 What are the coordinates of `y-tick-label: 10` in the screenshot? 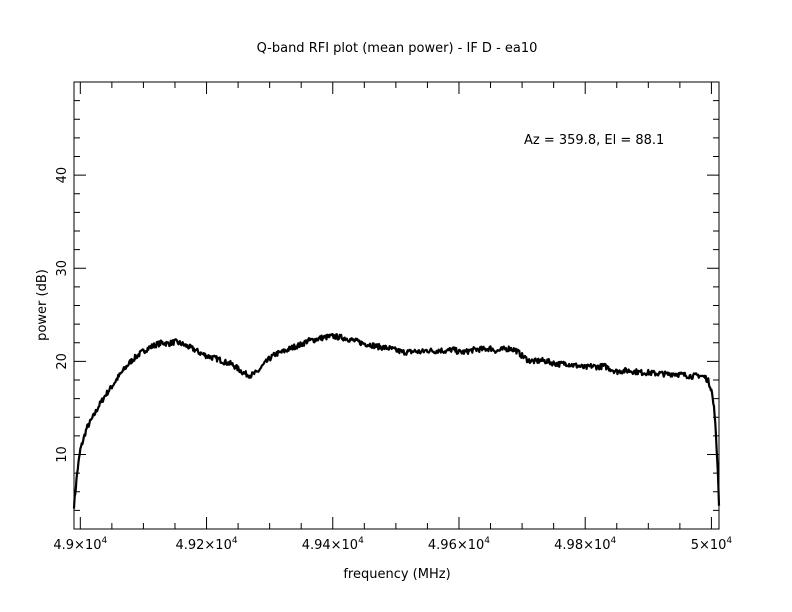 It's located at (62, 454).